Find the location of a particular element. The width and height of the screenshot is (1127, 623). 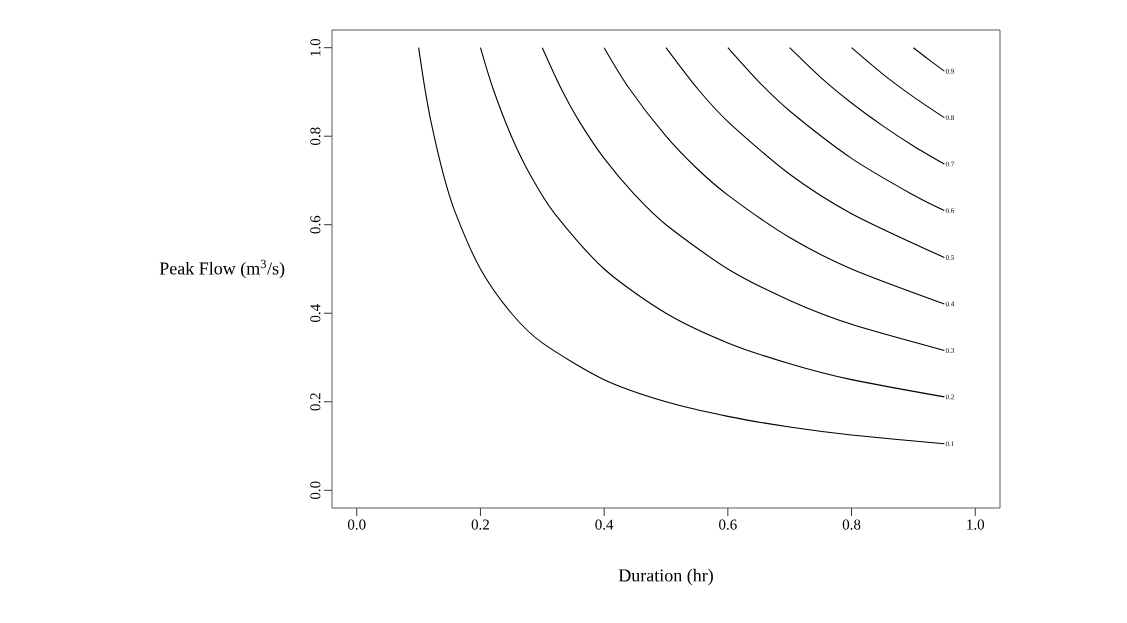

y-tick-label: 0.8 is located at coordinates (315, 136).